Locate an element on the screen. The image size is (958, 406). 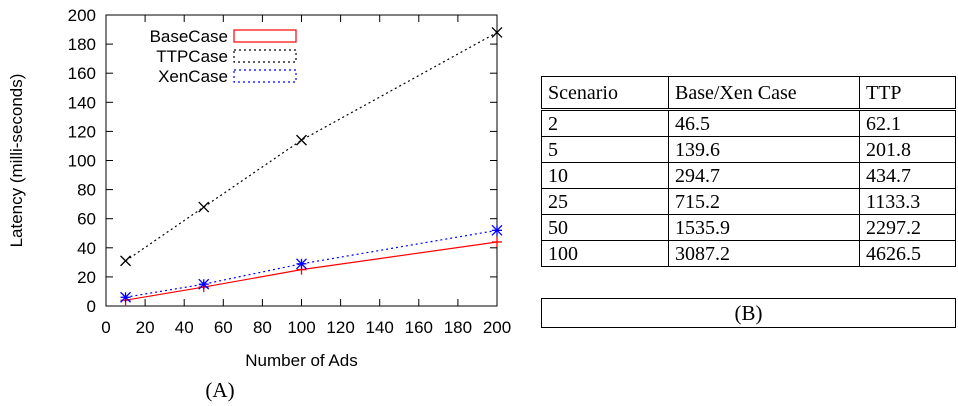
cell-ttp: 4626.5 is located at coordinates (907, 253).